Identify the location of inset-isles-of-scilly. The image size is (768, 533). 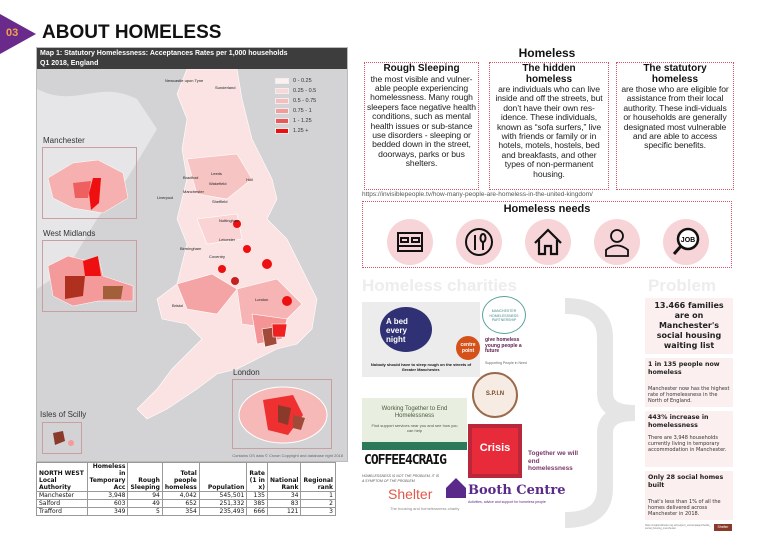
(62, 438).